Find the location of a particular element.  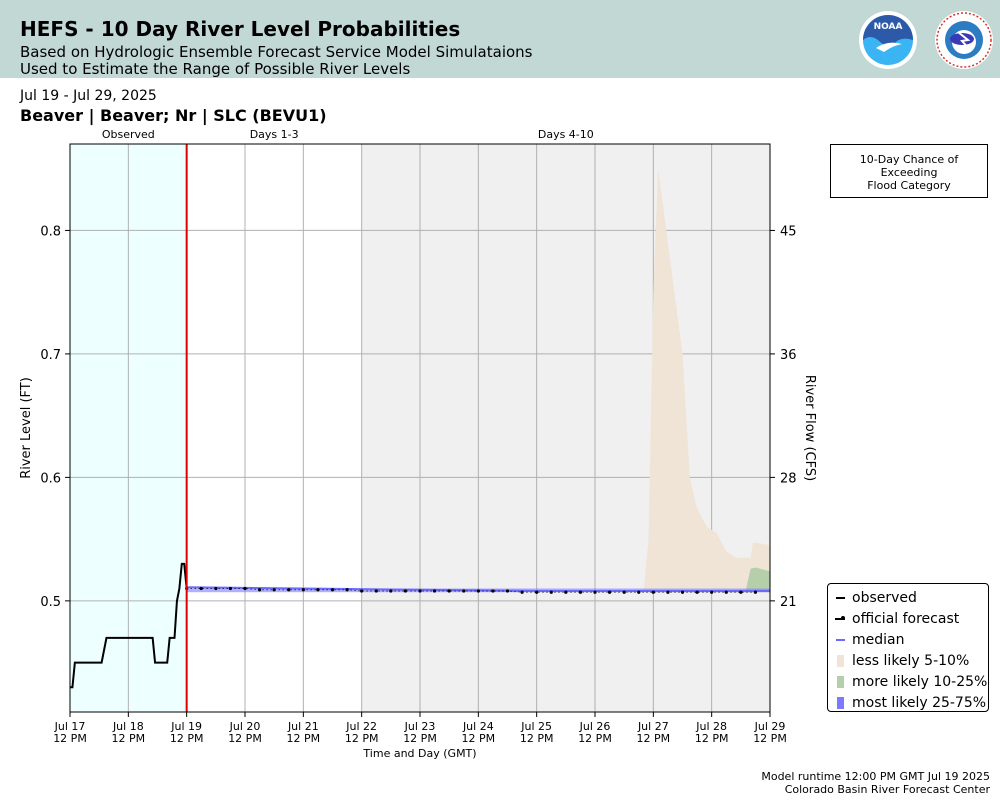

legend-label-1: official forecast is located at coordinates (906, 618).